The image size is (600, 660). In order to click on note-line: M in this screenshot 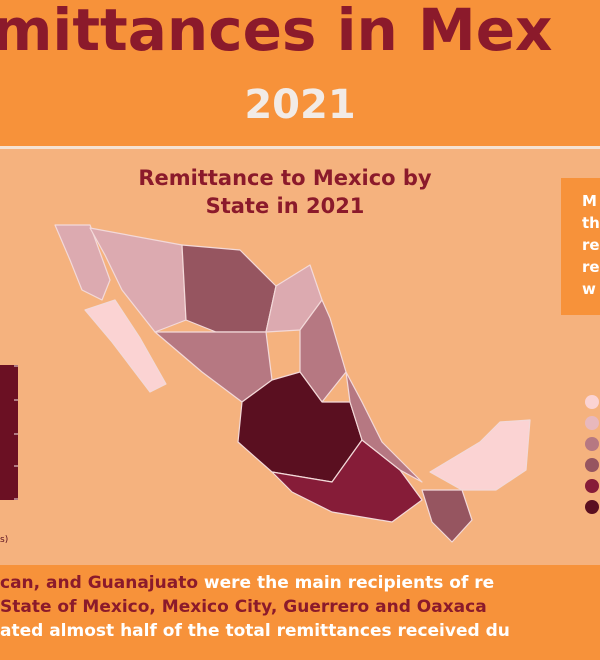, I will do `click(589, 201)`.